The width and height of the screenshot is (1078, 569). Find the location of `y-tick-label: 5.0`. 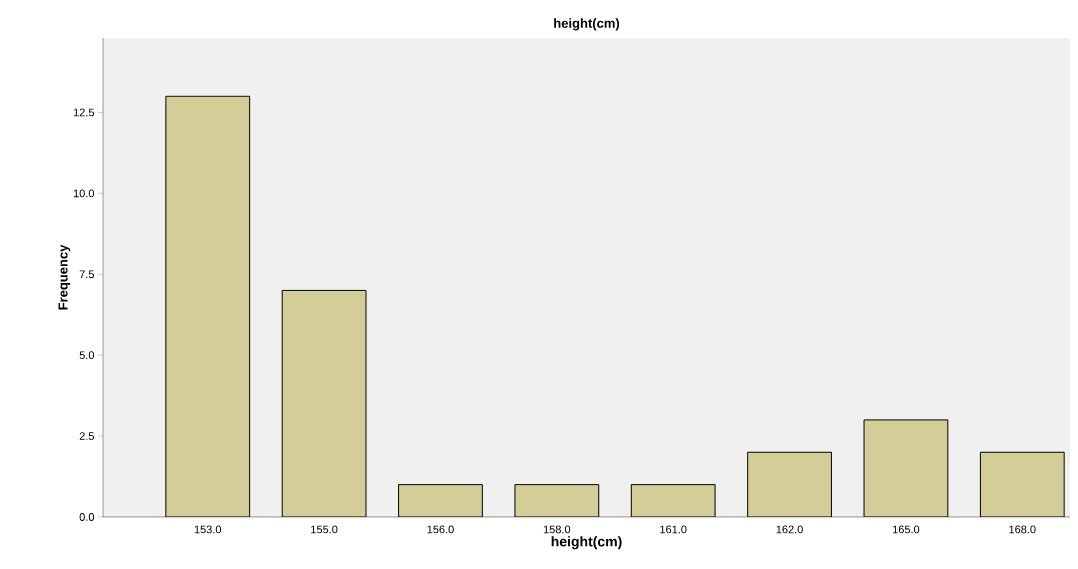

y-tick-label: 5.0 is located at coordinates (87, 355).